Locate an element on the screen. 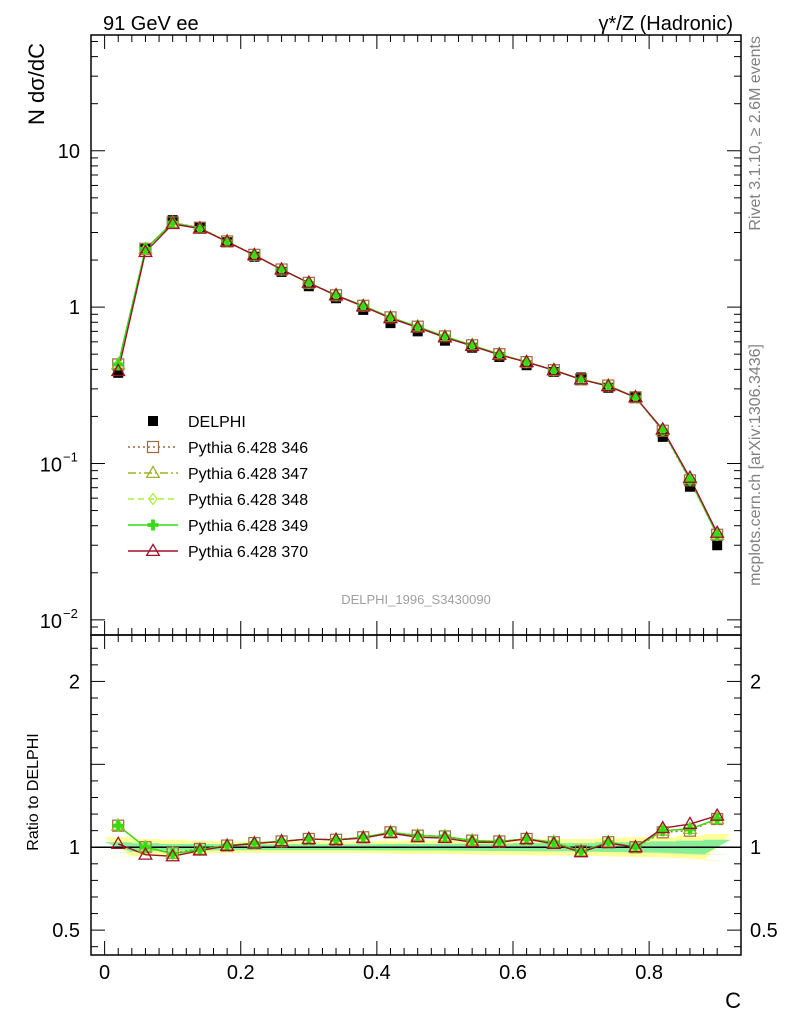  y-tick-label: 2 is located at coordinates (74, 682).